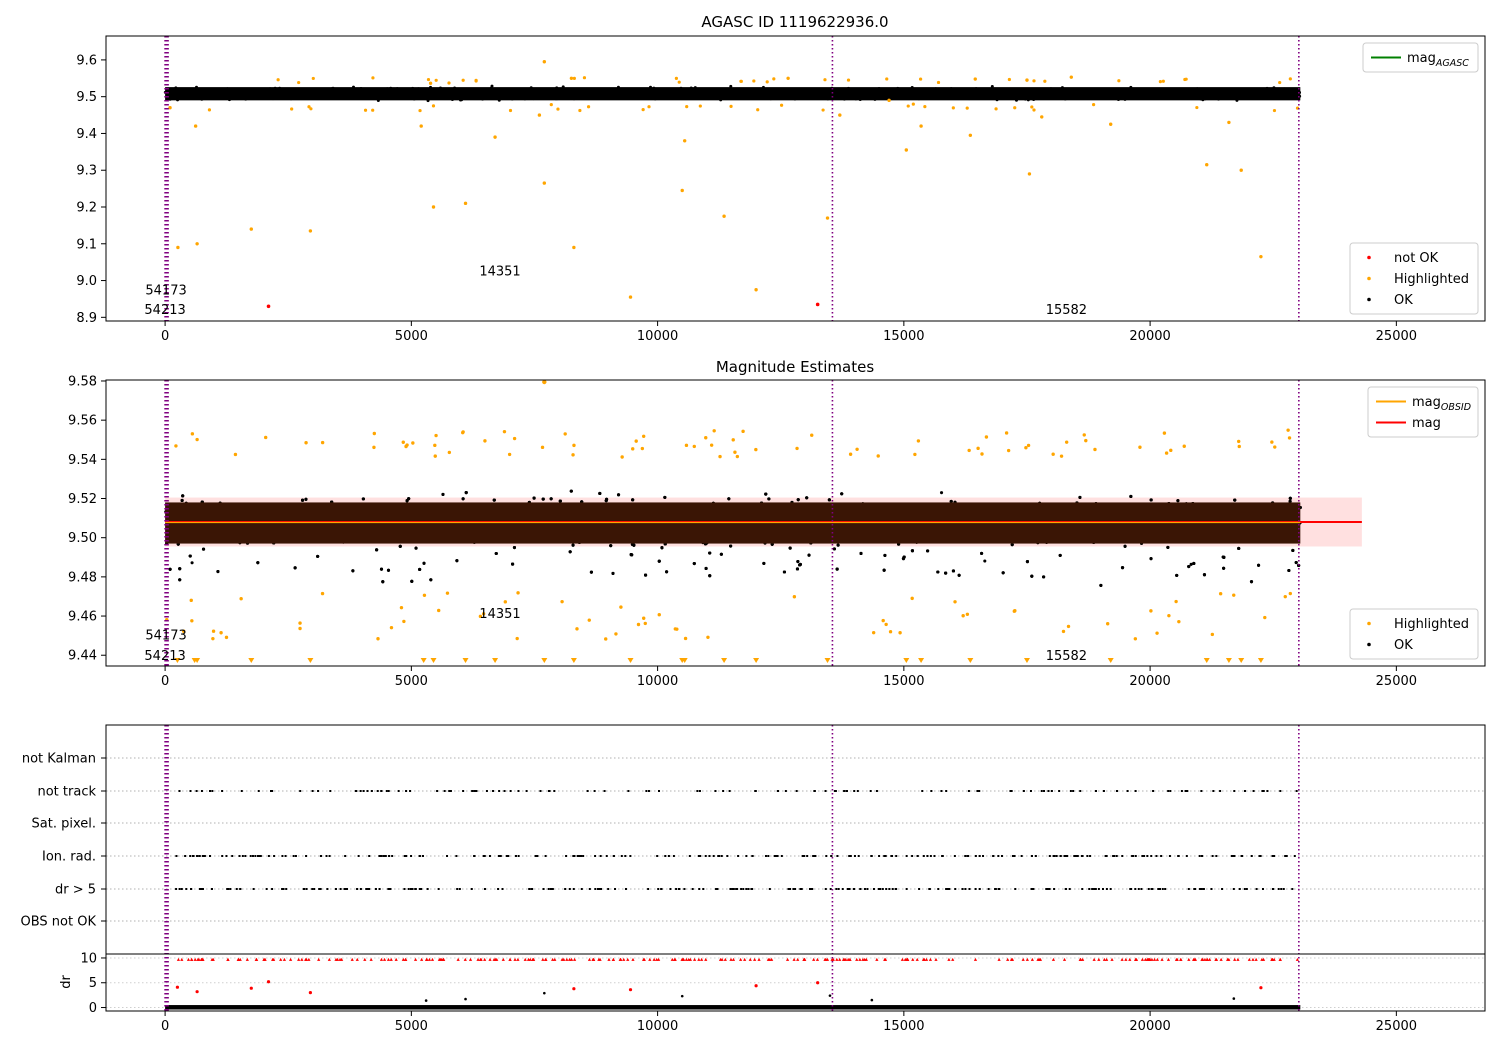  Describe the element at coordinates (86, 60) in the screenshot. I see `p1-ytick-label: 9.6` at that location.